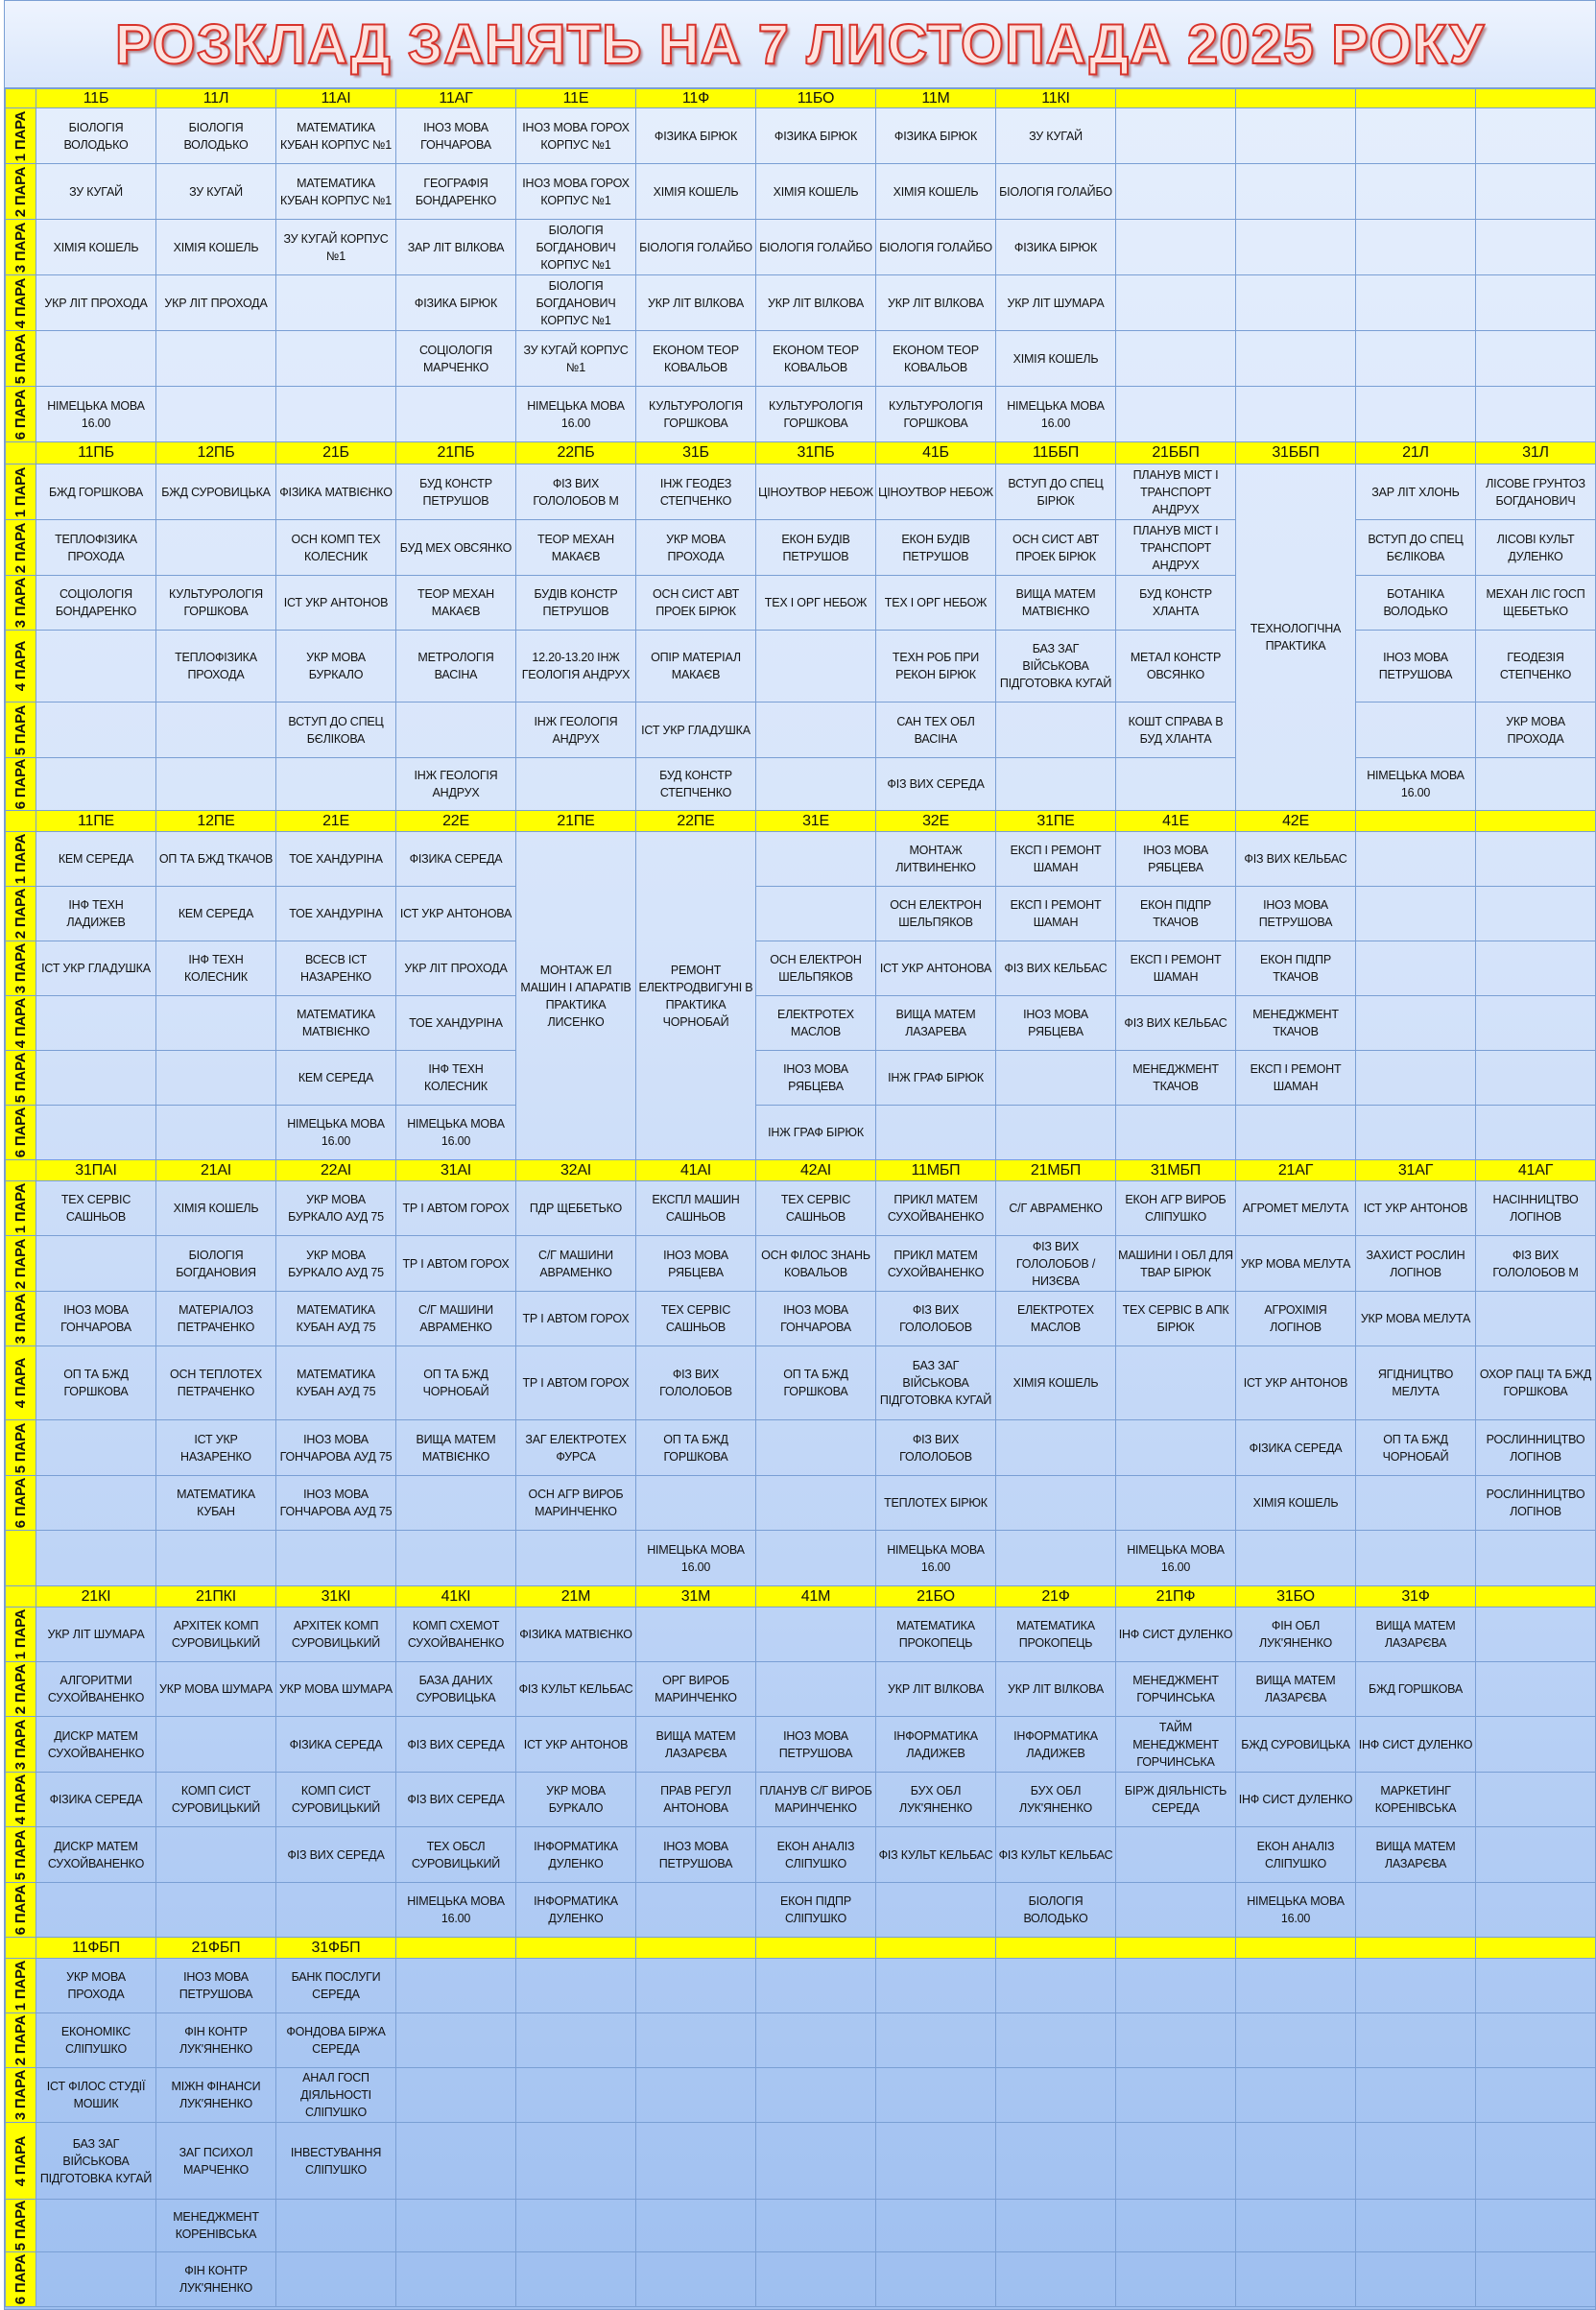 This screenshot has width=1596, height=2310. I want to click on lesson-cell: АЛГОРИТМИ СУХОЙВАНЕНКО, so click(96, 1689).